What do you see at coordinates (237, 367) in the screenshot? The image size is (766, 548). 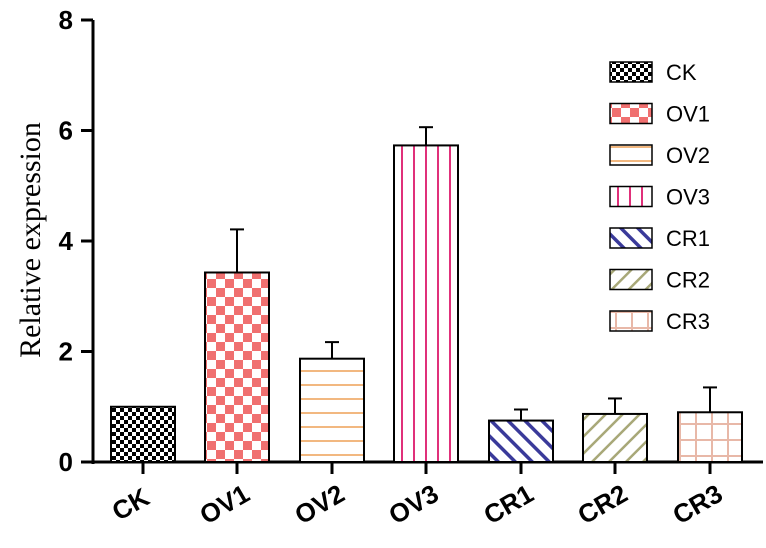 I see `bar-ov1` at bounding box center [237, 367].